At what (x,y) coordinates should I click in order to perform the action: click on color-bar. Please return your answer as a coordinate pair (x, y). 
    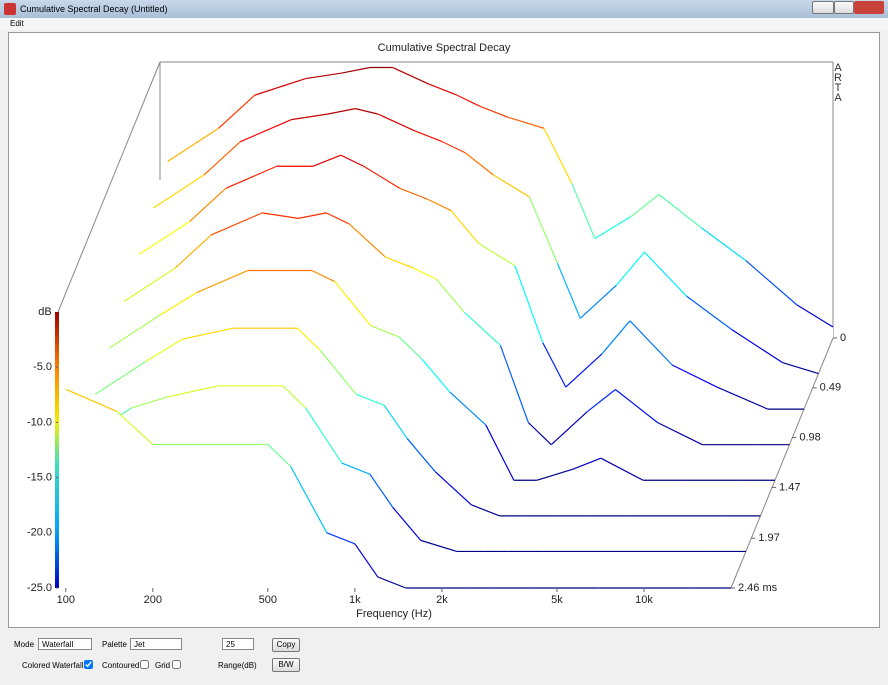
    Looking at the image, I should click on (57, 450).